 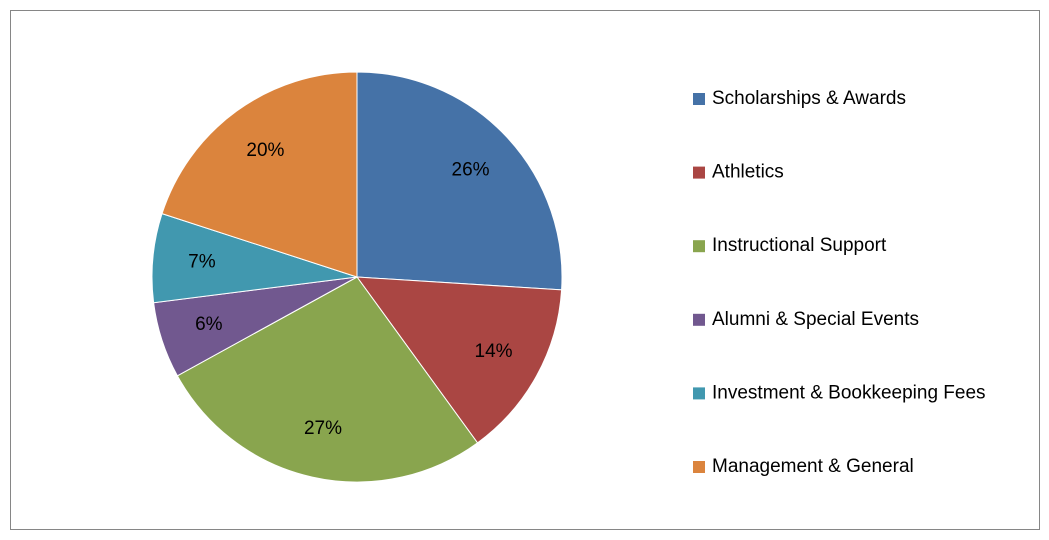 What do you see at coordinates (799, 245) in the screenshot?
I see `legend-label: Instructional Support` at bounding box center [799, 245].